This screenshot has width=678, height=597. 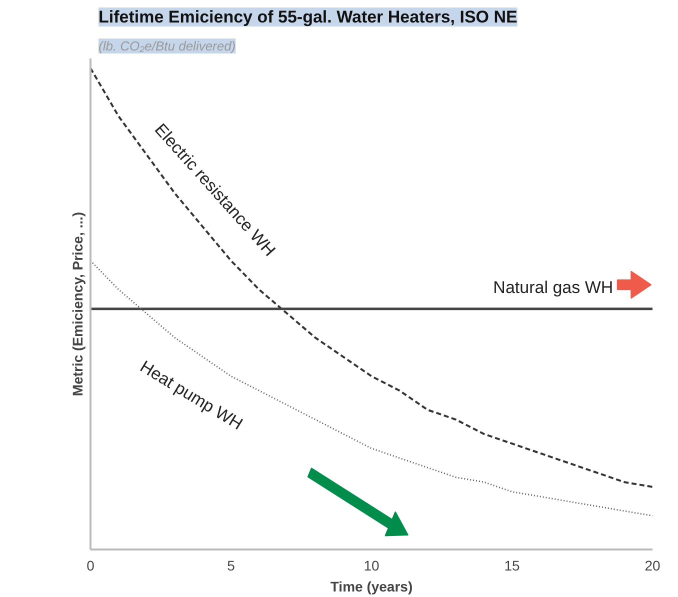 I want to click on x-tick-label: 10, so click(x=372, y=566).